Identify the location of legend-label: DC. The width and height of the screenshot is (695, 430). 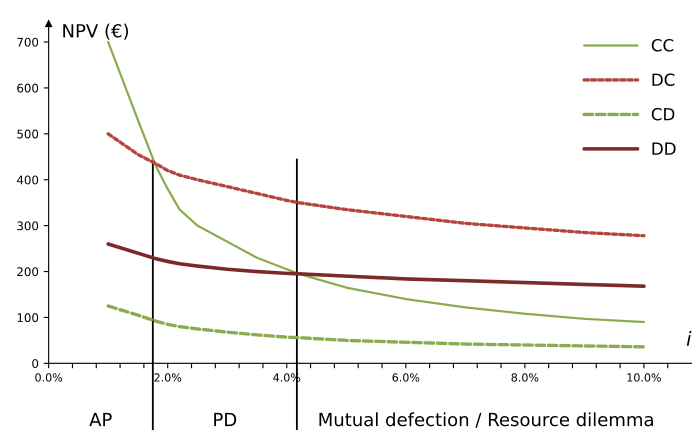
(663, 79).